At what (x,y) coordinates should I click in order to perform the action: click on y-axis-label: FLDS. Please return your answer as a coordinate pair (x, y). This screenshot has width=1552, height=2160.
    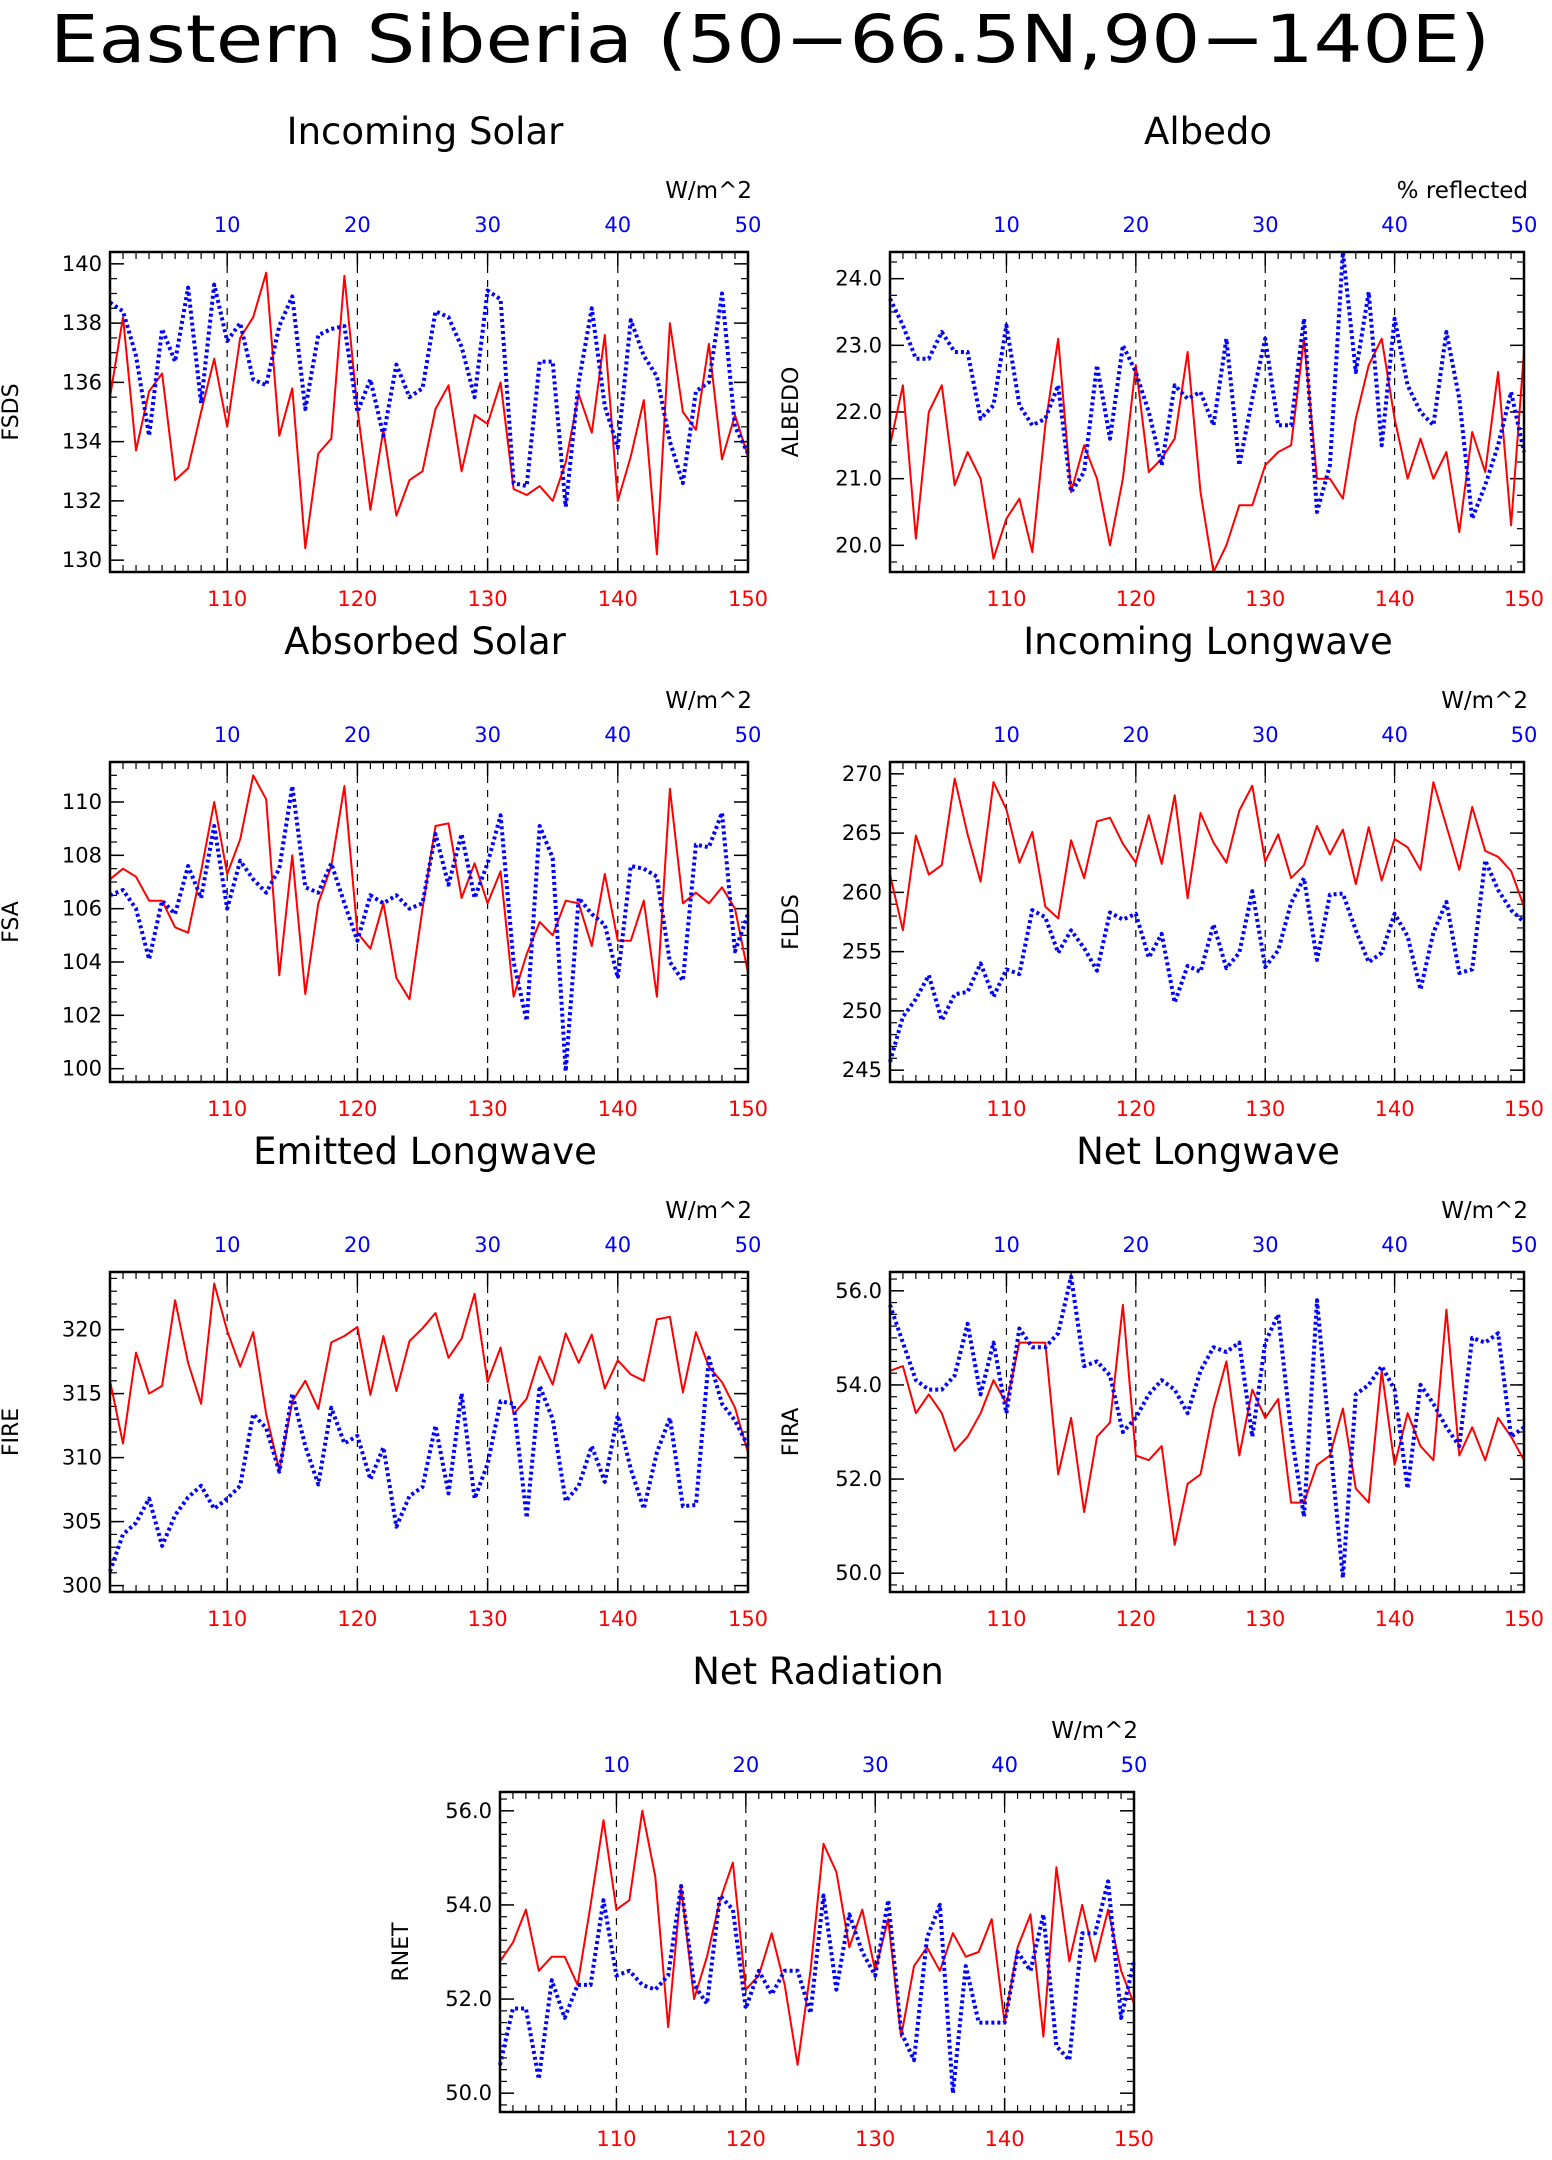
    Looking at the image, I should click on (791, 922).